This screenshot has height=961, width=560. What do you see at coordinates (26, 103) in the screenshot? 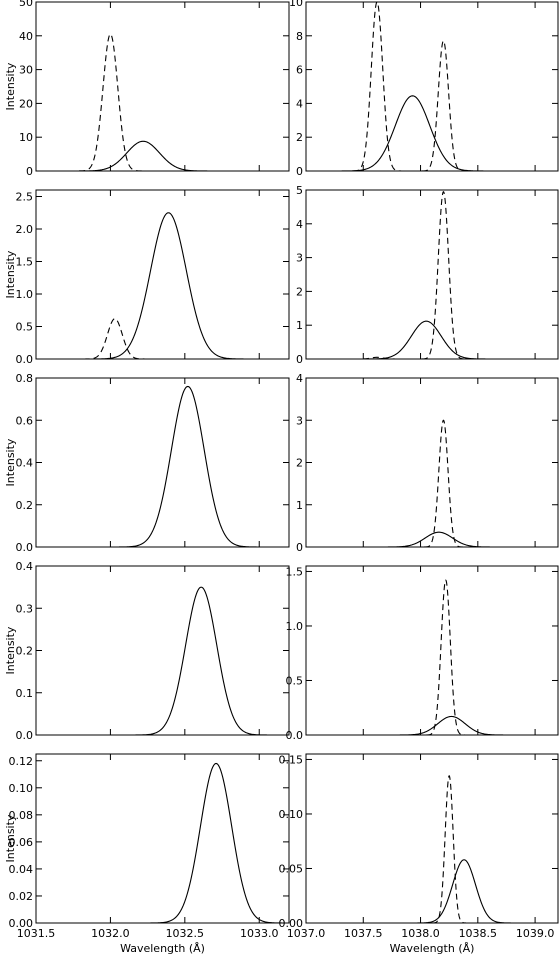
I see `y-tick-label: 20` at bounding box center [26, 103].